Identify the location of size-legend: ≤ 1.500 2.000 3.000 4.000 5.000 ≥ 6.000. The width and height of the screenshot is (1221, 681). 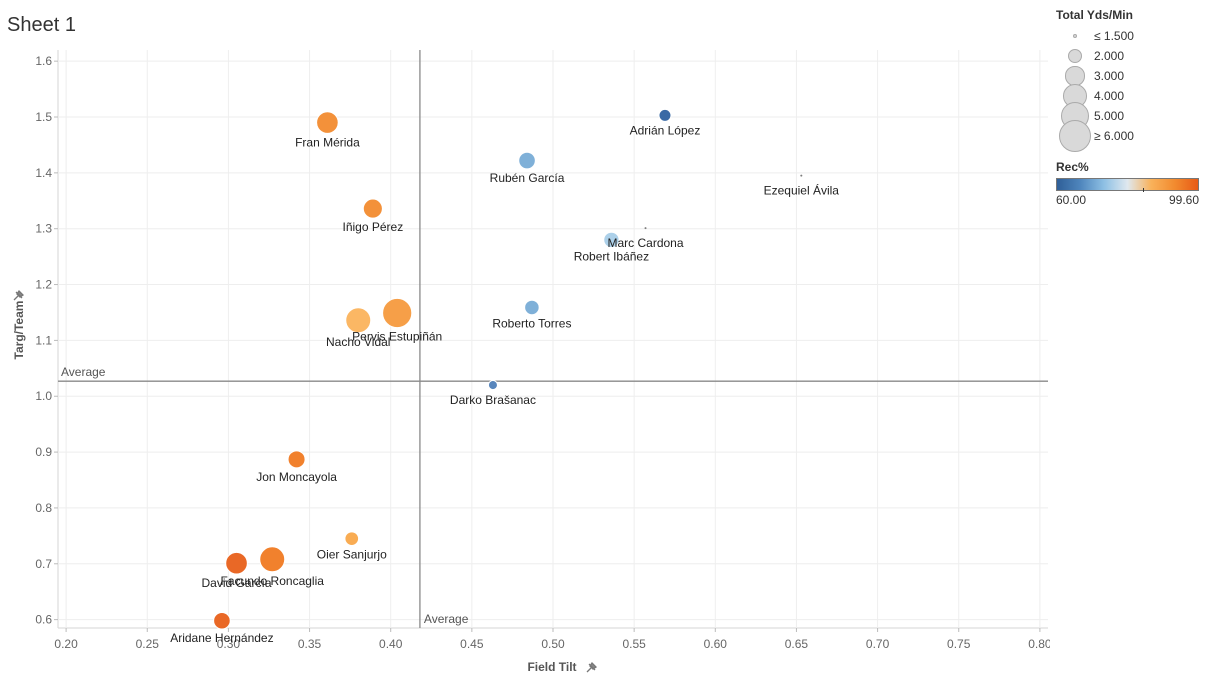
(1136, 89).